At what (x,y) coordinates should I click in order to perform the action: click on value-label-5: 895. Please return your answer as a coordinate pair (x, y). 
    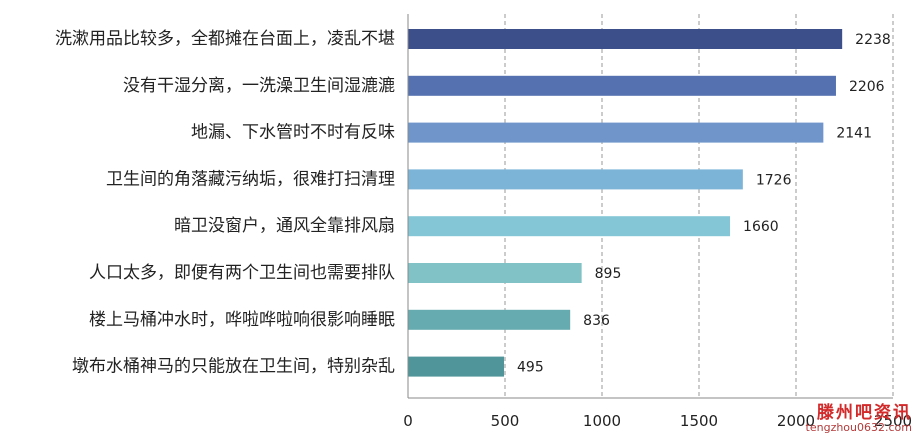
    Looking at the image, I should click on (608, 274).